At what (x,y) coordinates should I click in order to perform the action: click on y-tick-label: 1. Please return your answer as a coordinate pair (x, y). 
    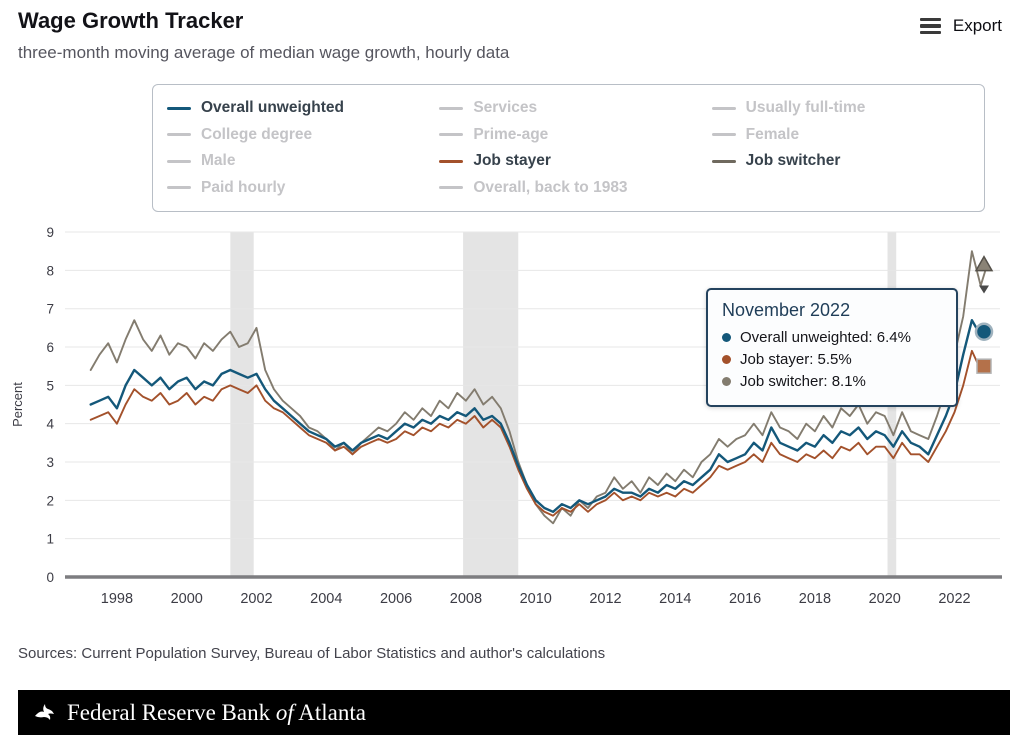
    Looking at the image, I should click on (50, 539).